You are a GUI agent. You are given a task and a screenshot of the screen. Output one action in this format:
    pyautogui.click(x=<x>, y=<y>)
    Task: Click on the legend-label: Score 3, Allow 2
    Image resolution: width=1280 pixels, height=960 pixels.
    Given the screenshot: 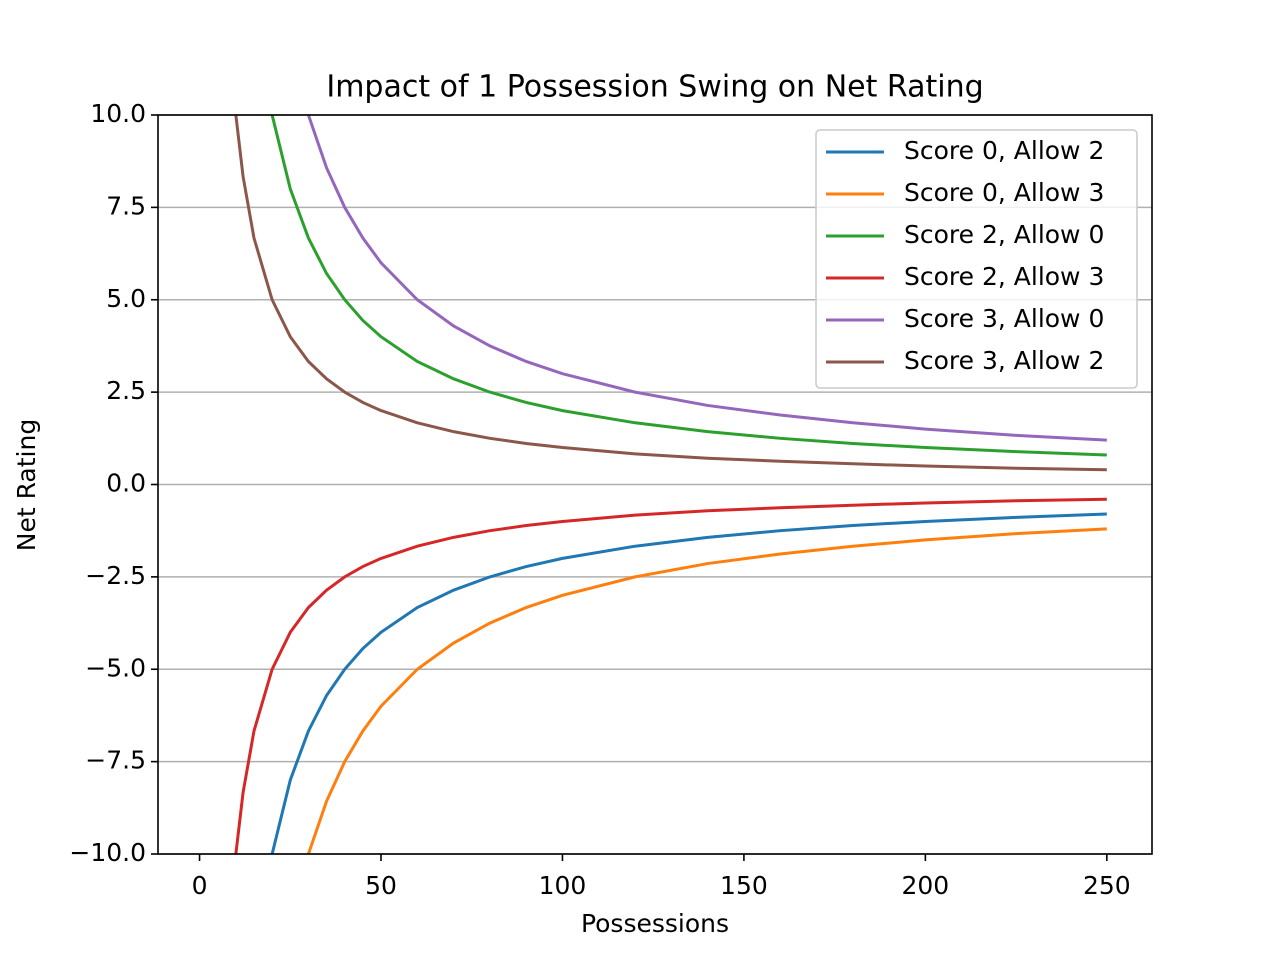 What is the action you would take?
    pyautogui.click(x=1004, y=360)
    